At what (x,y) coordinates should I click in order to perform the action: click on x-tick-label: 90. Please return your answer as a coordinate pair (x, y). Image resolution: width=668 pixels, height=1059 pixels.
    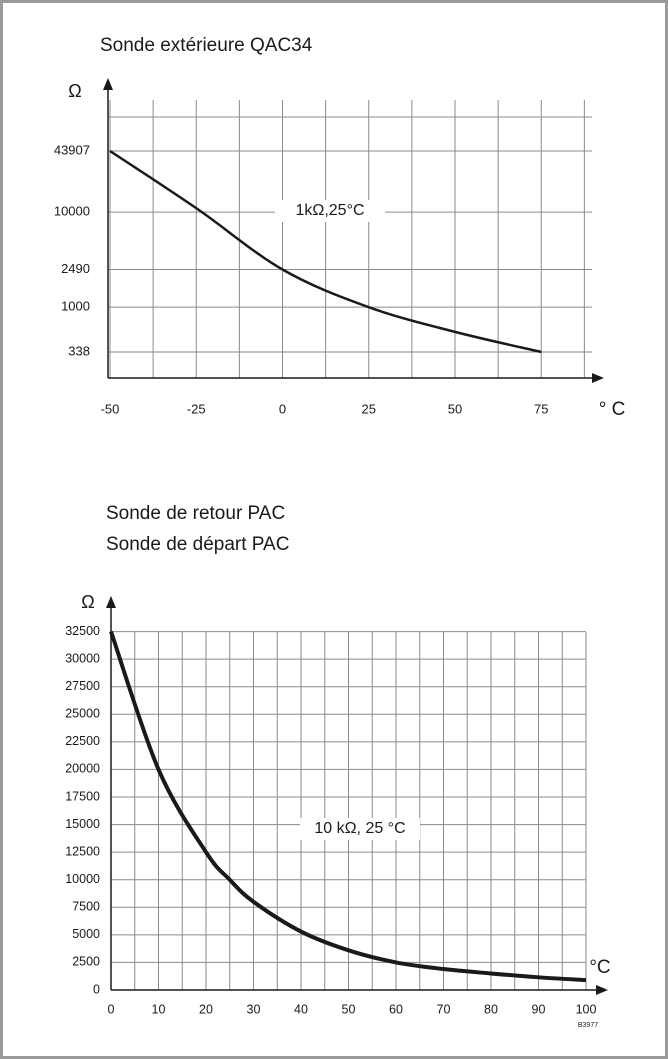
    Looking at the image, I should click on (539, 1009).